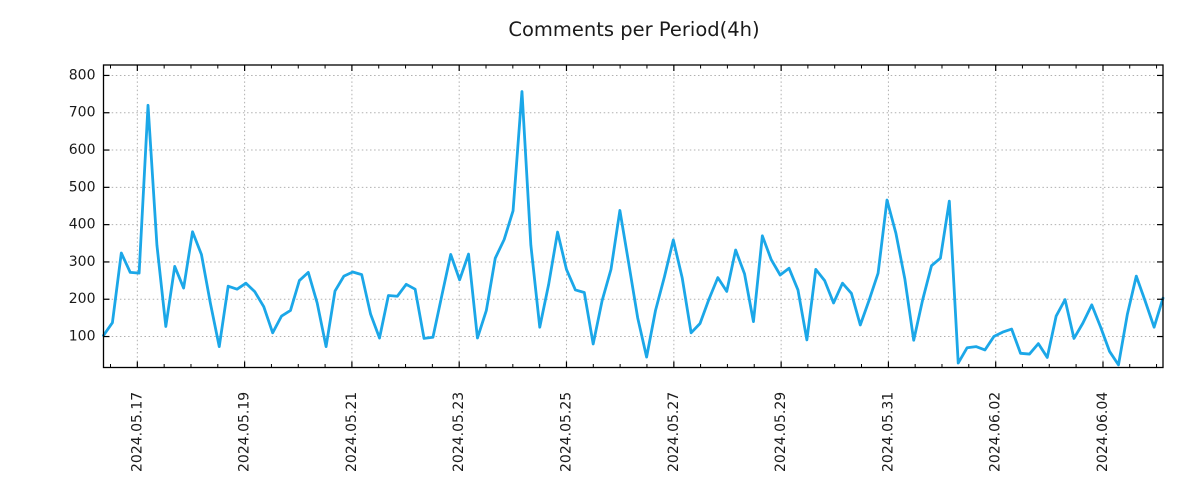 This screenshot has height=500, width=1200. I want to click on y-tick-label: 300, so click(82, 262).